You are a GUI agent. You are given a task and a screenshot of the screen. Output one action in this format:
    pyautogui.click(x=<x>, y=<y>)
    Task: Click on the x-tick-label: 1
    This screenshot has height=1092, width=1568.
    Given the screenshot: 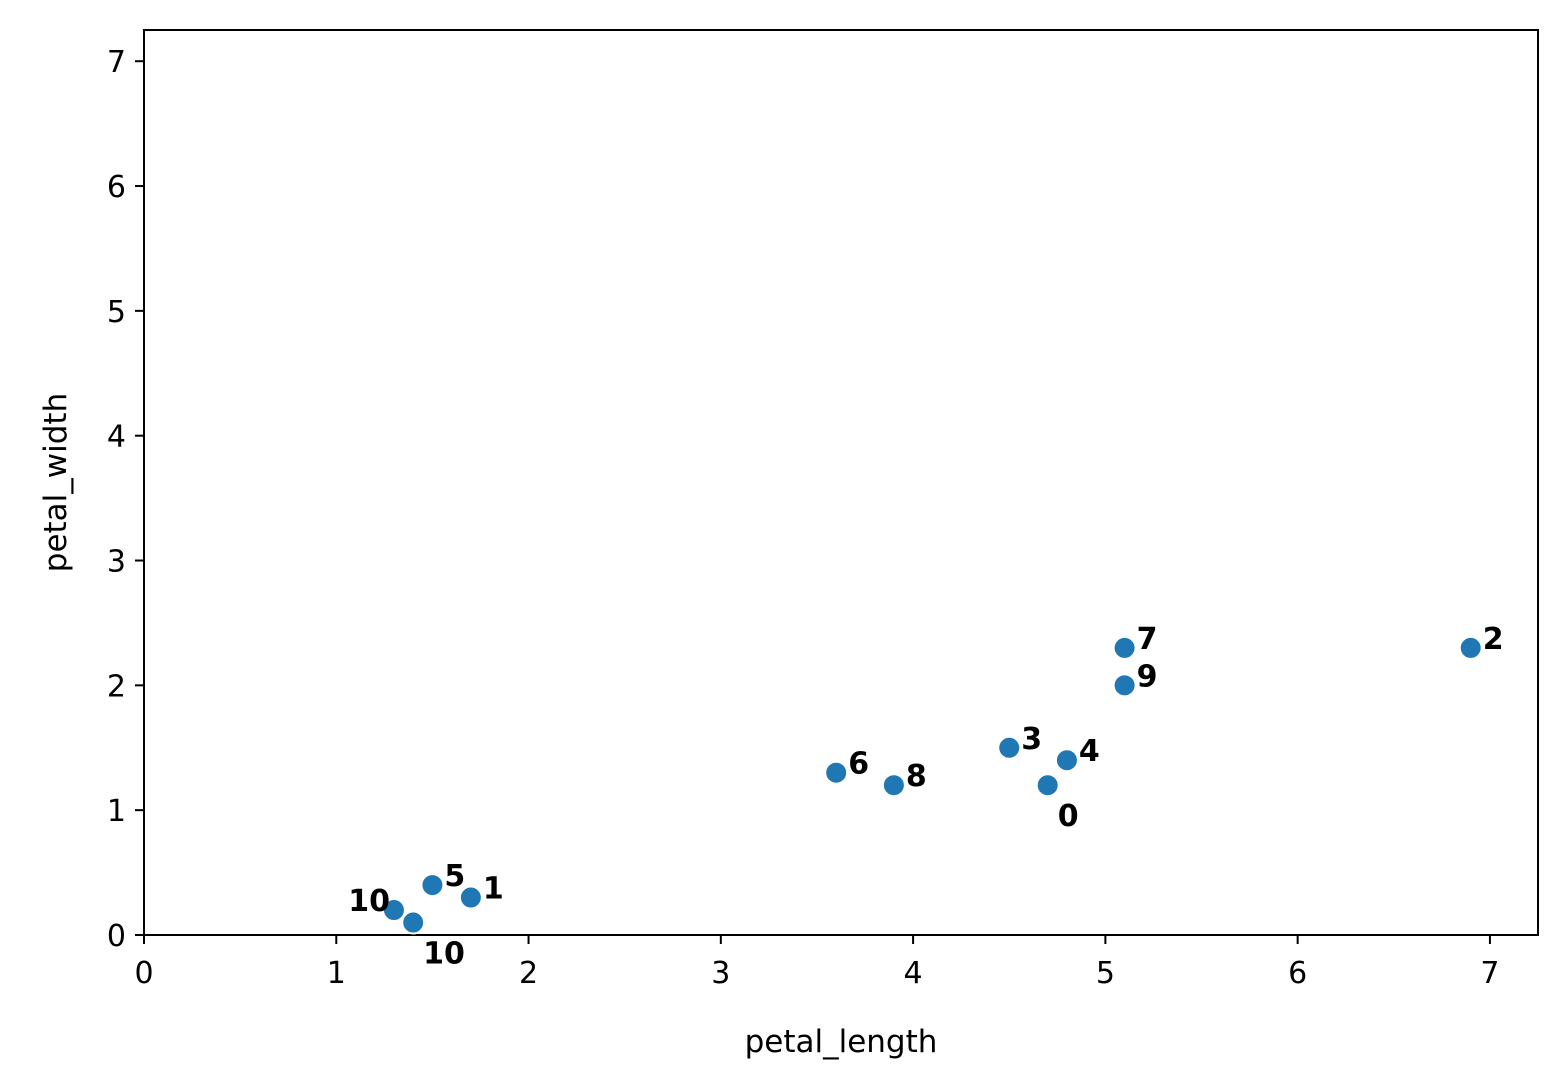 What is the action you would take?
    pyautogui.click(x=336, y=973)
    